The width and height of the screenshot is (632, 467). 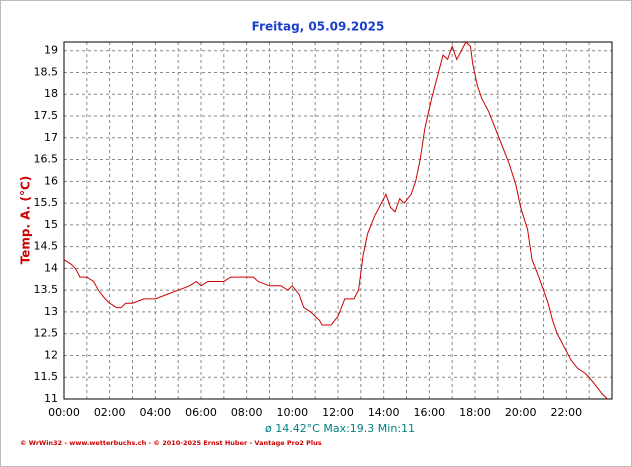 What do you see at coordinates (46, 333) in the screenshot?
I see `y-tick-label: 12.5` at bounding box center [46, 333].